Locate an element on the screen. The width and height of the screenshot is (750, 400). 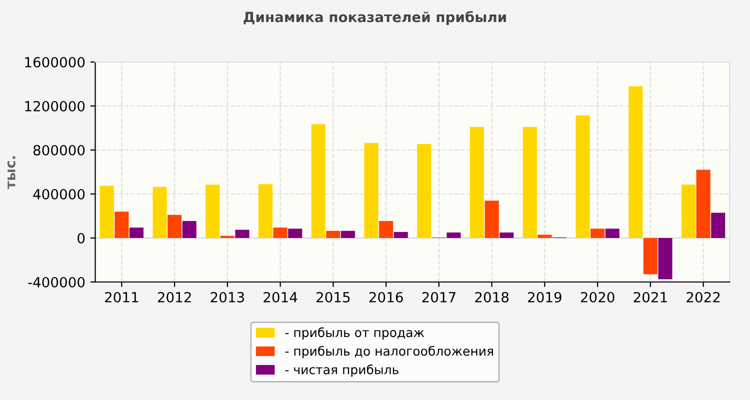
y-tick-label: 0 is located at coordinates (81, 238).